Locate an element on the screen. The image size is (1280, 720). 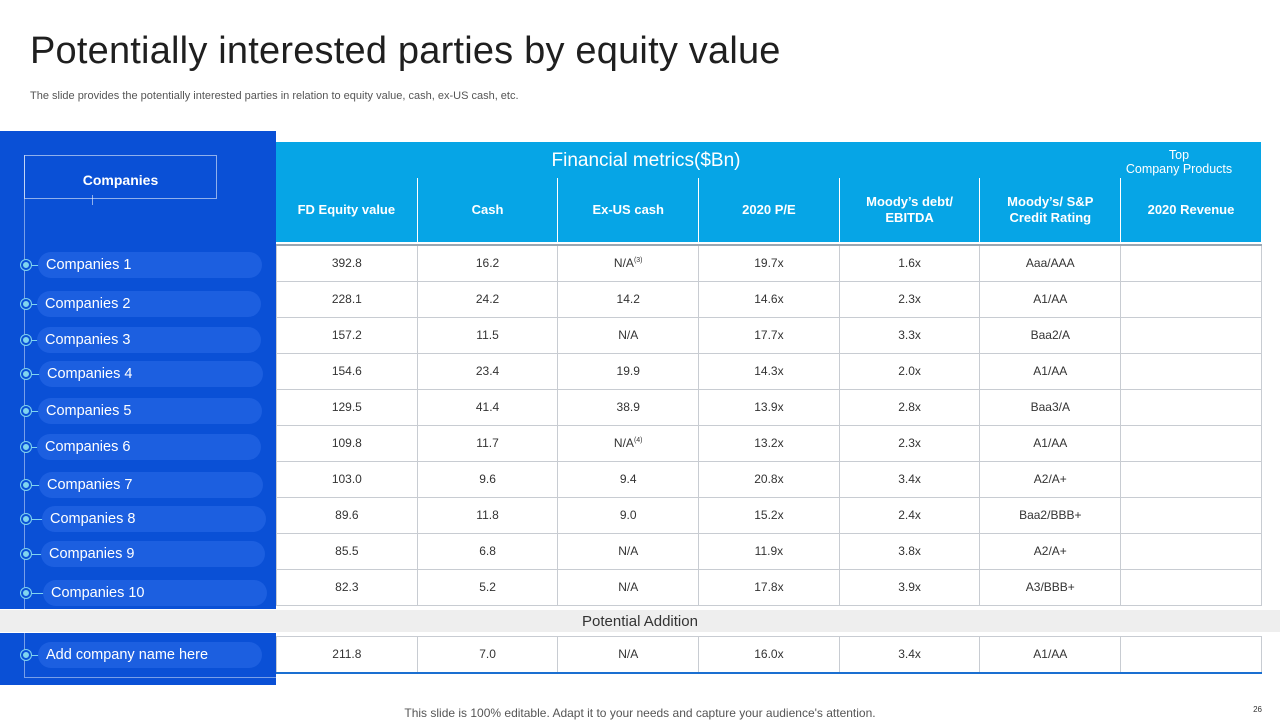
table-row: 392.8 16.2 N/A(3) 19.7x 1.6x Aaa/AAA is located at coordinates (769, 263).